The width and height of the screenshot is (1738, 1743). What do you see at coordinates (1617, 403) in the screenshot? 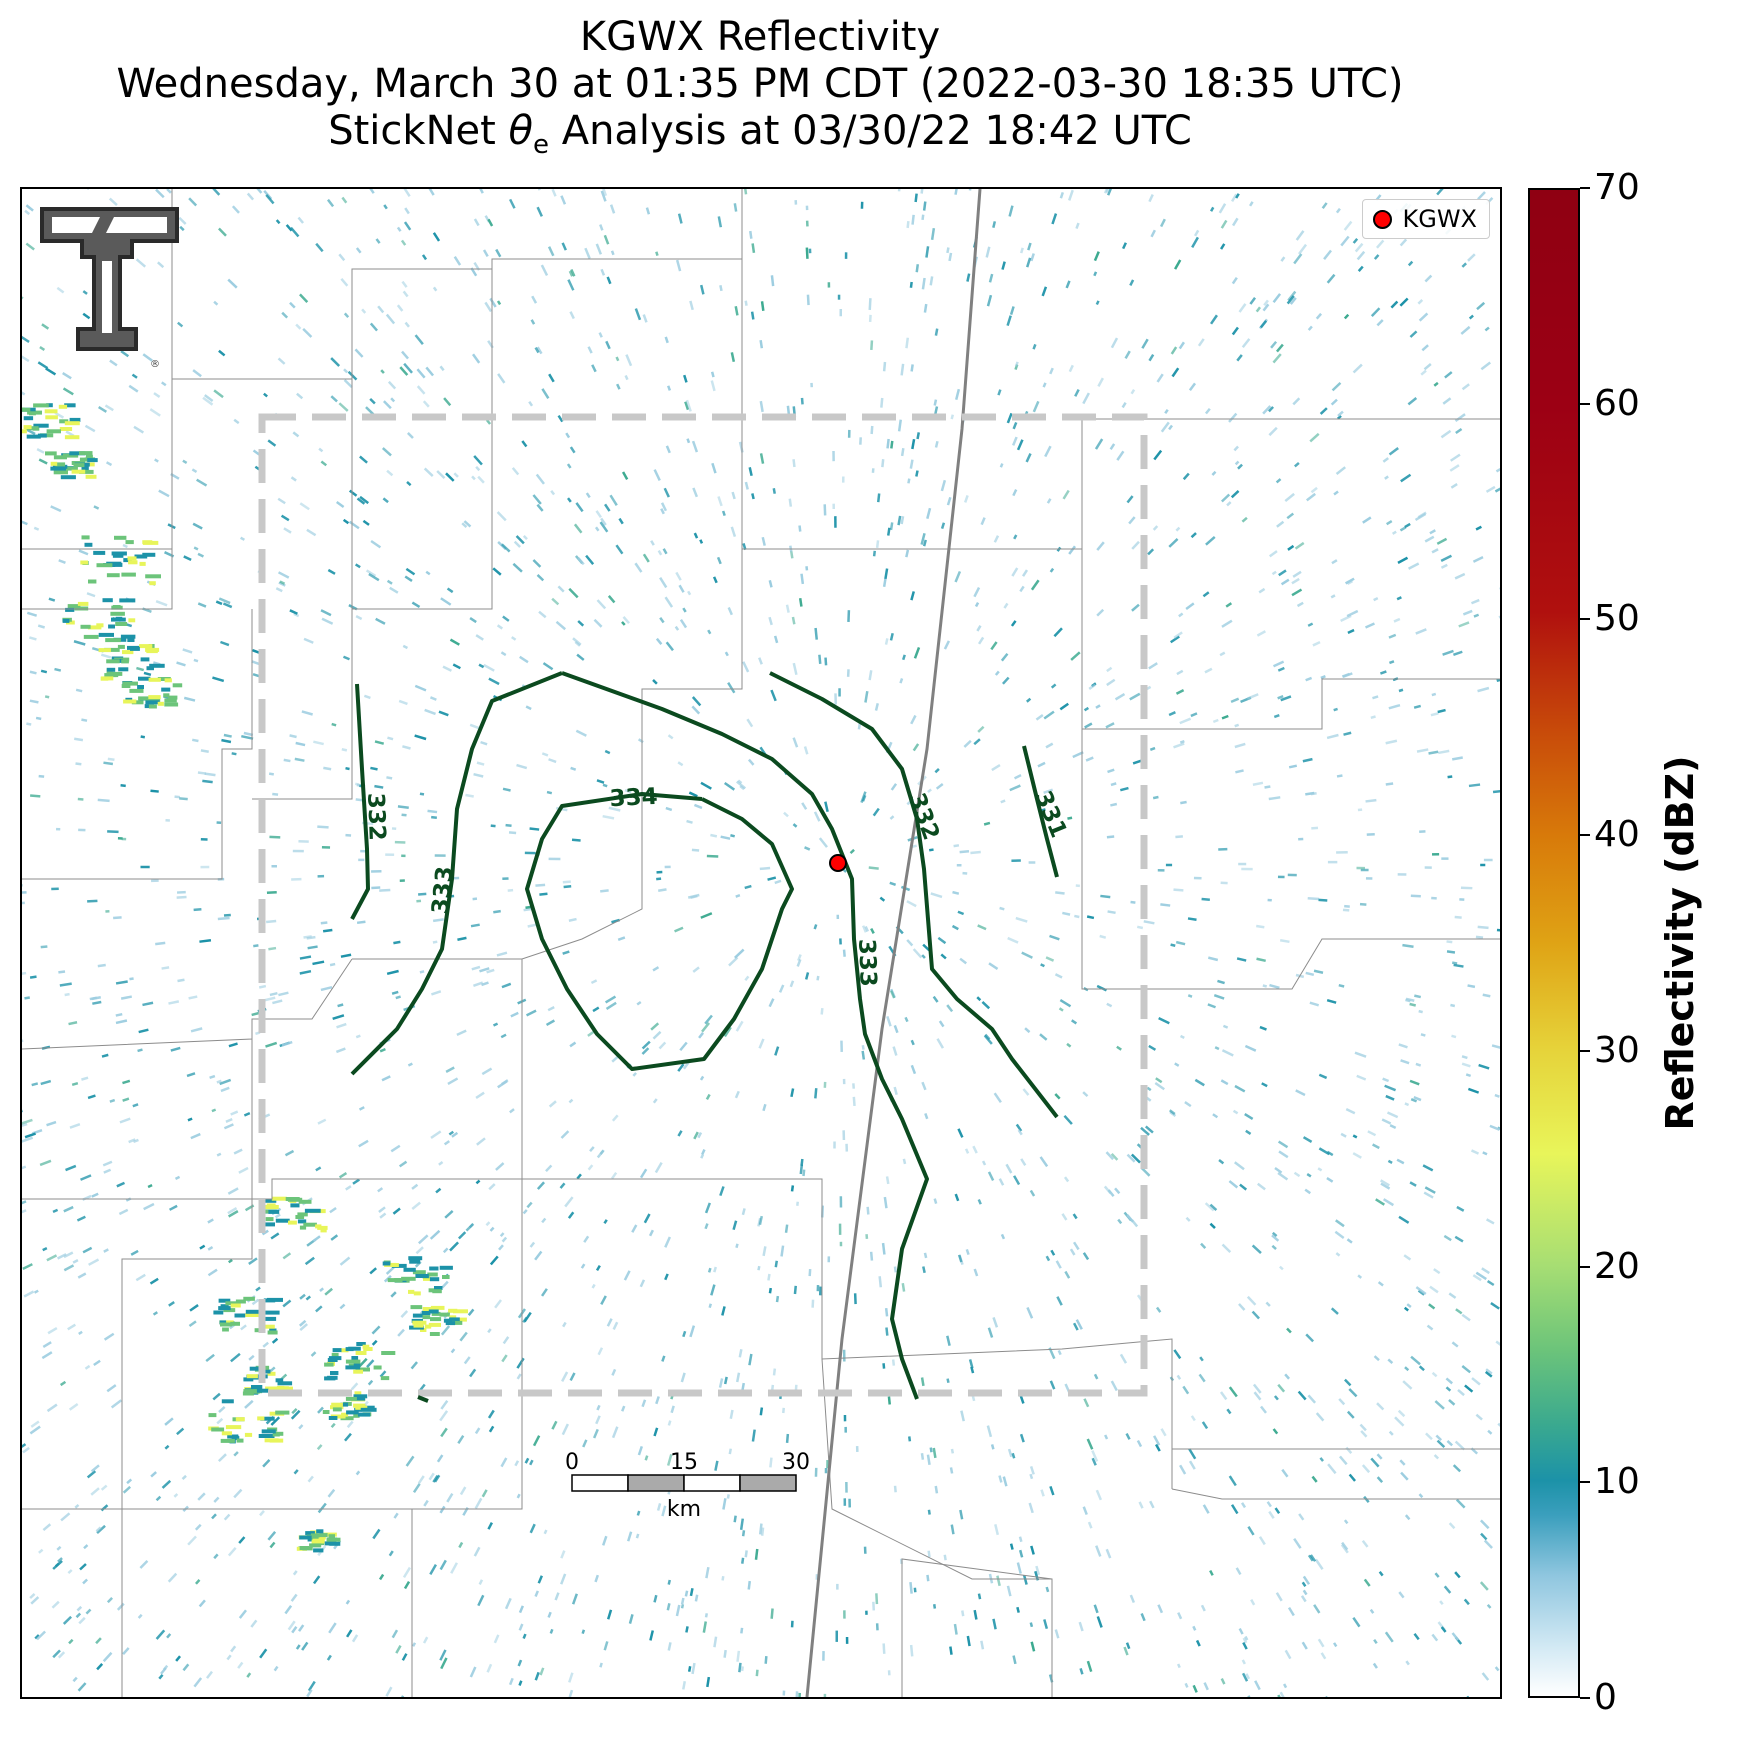
I see `colorbar-tick-label: 60` at bounding box center [1617, 403].